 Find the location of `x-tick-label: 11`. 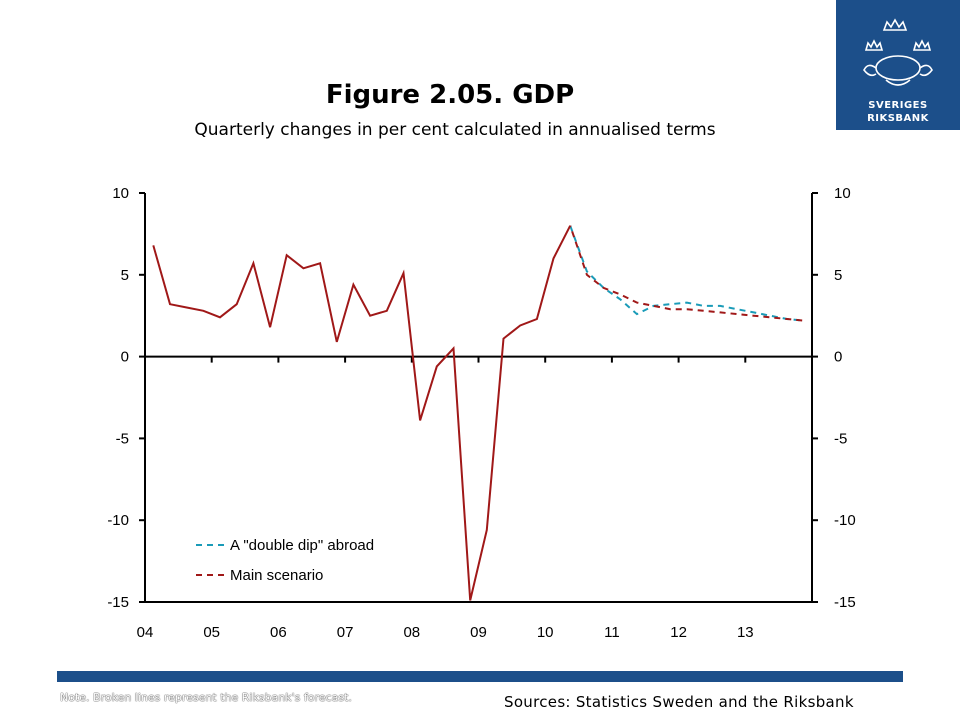

x-tick-label: 11 is located at coordinates (612, 632).